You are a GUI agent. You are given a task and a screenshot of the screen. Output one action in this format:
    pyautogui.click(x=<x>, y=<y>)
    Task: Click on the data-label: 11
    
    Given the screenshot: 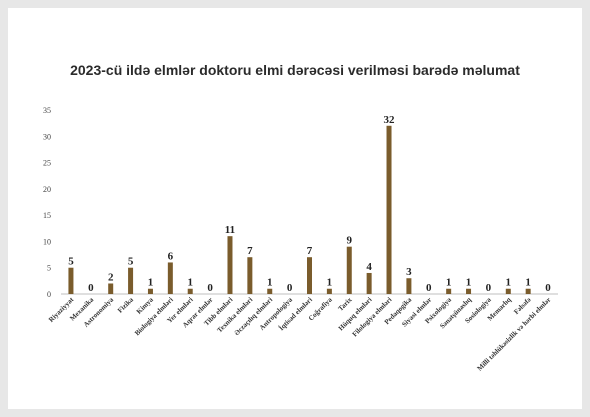 What is the action you would take?
    pyautogui.click(x=230, y=230)
    